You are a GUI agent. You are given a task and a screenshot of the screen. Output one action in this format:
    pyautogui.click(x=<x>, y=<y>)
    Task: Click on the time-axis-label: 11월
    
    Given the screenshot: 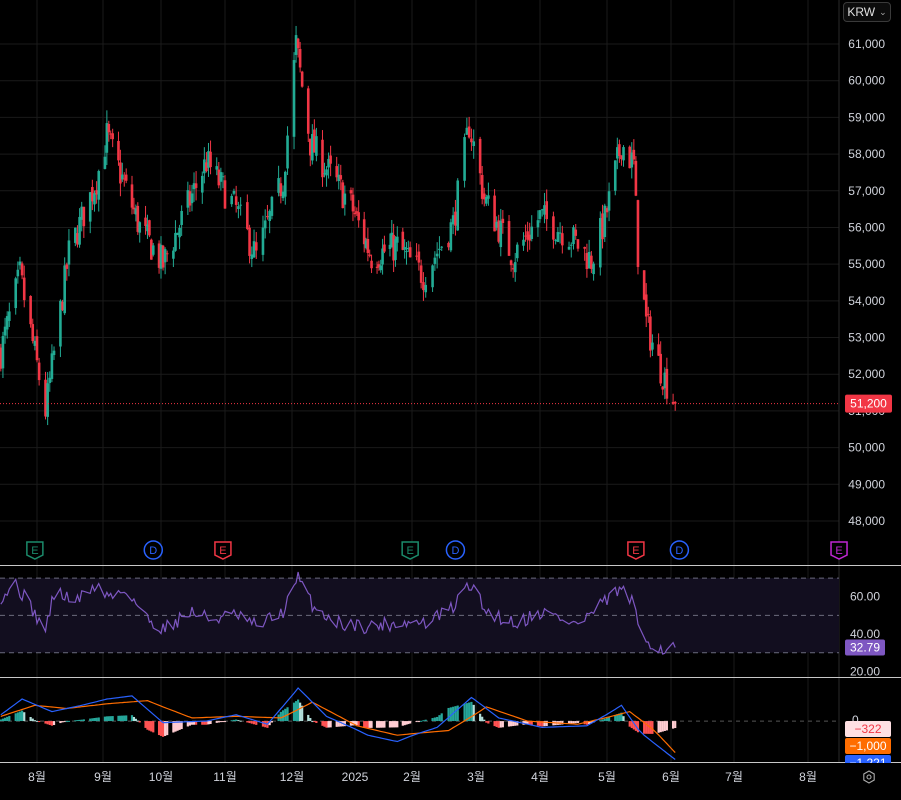 What is the action you would take?
    pyautogui.click(x=225, y=777)
    